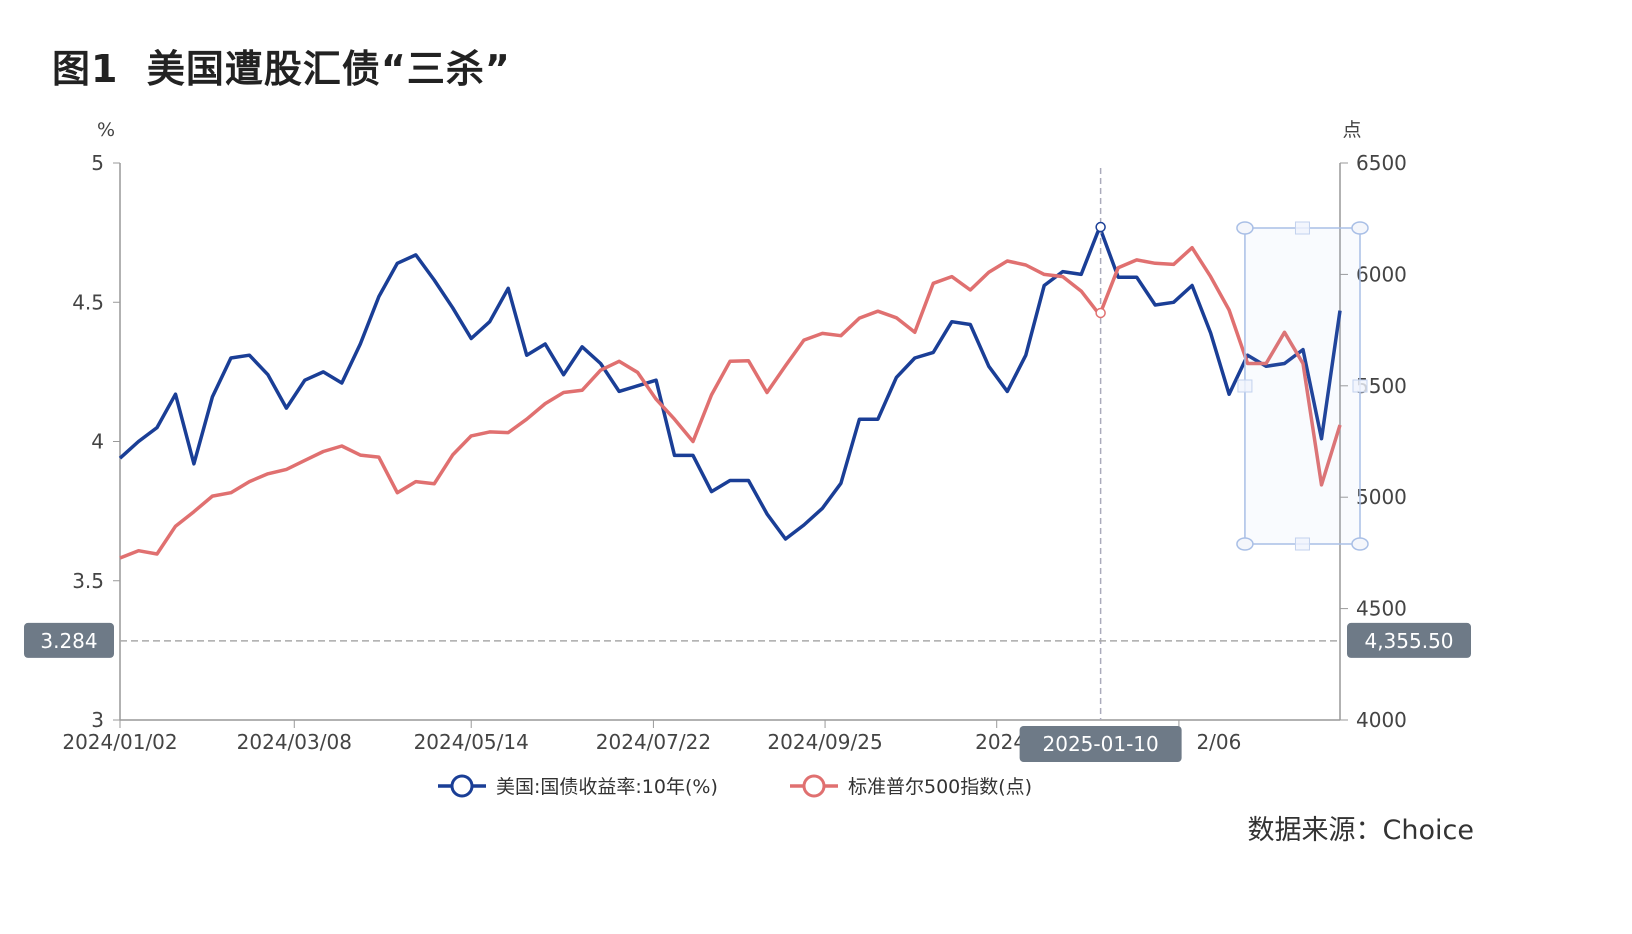  What do you see at coordinates (607, 787) in the screenshot?
I see `legend-label-1: 美国:国债收益率:10年(%)` at bounding box center [607, 787].